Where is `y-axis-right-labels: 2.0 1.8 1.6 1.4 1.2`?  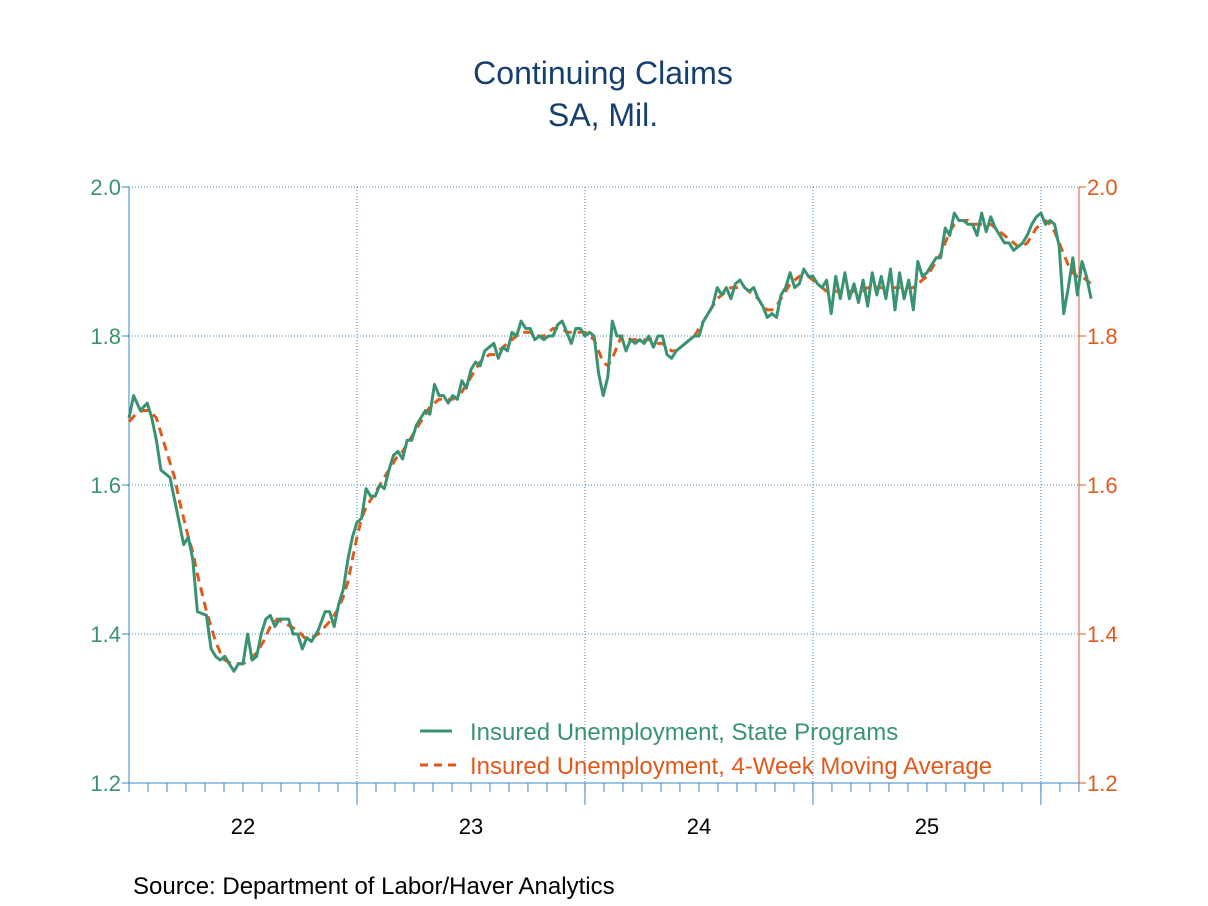 y-axis-right-labels: 2.0 1.8 1.6 1.4 1.2 is located at coordinates (1102, 485).